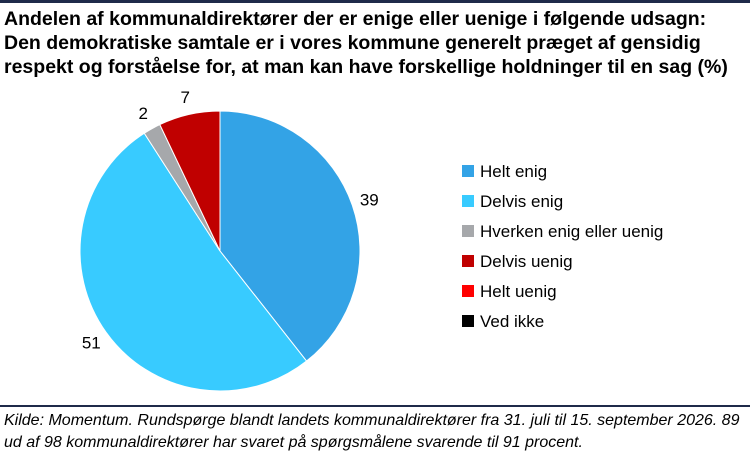  Describe the element at coordinates (571, 231) in the screenshot. I see `legend-label: Hverken enig eller uenig` at that location.